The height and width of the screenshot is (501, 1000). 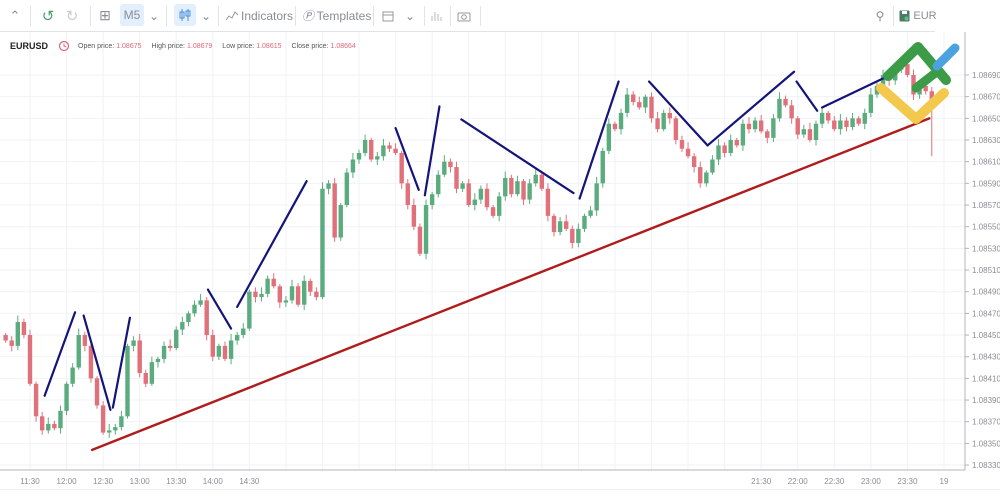 I want to click on high-label: High price:, so click(x=168, y=46).